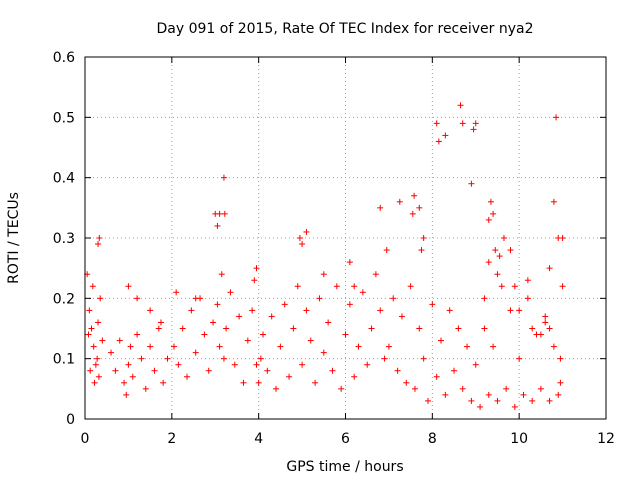  I want to click on x-tick-label: 10, so click(519, 439).